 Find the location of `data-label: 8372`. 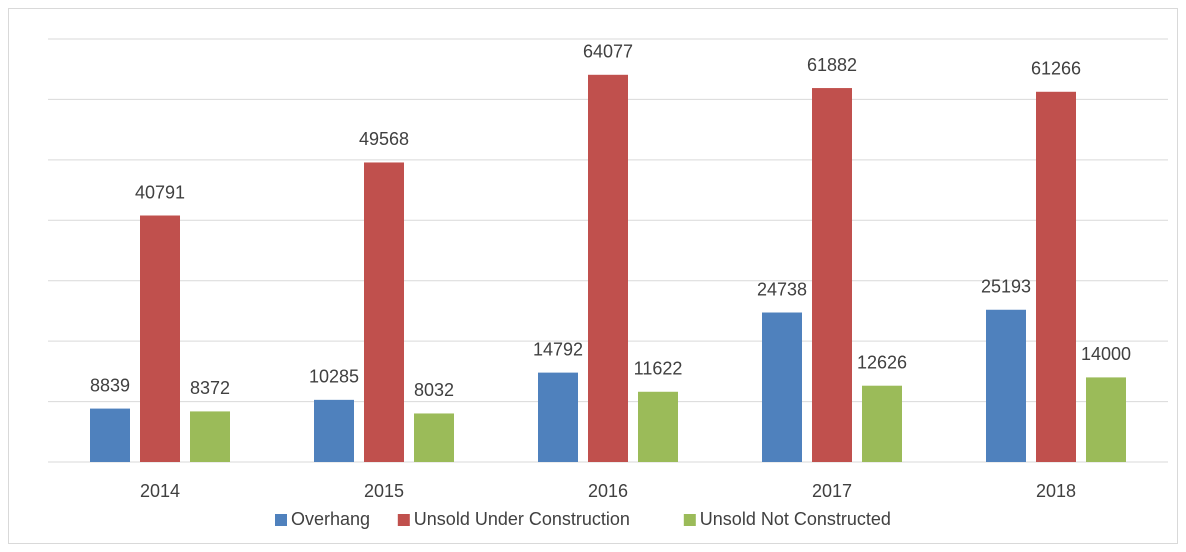

data-label: 8372 is located at coordinates (210, 388).